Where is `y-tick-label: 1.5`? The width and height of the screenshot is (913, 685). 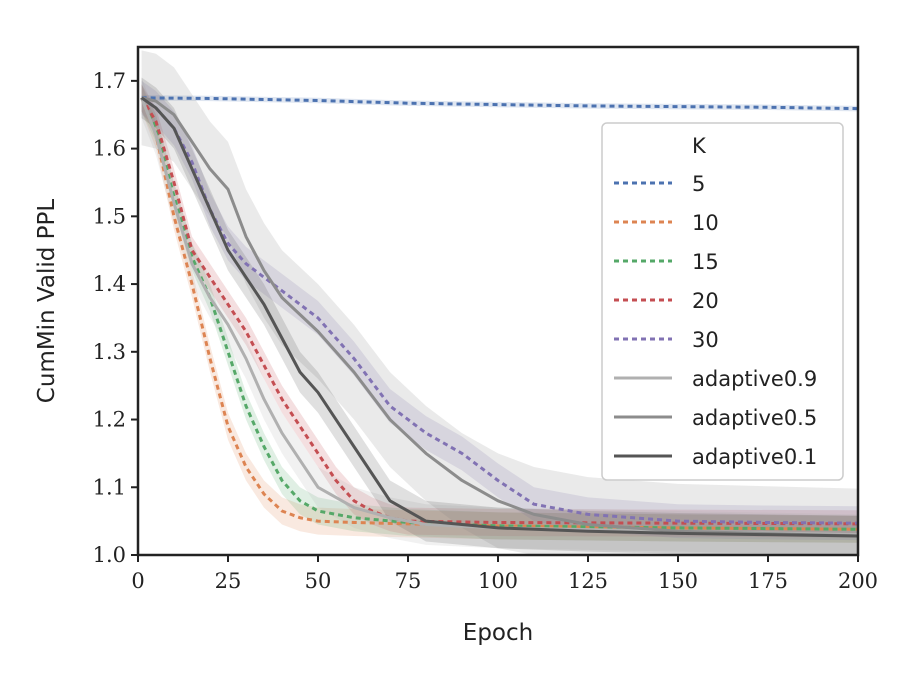
y-tick-label: 1.5 is located at coordinates (109, 216).